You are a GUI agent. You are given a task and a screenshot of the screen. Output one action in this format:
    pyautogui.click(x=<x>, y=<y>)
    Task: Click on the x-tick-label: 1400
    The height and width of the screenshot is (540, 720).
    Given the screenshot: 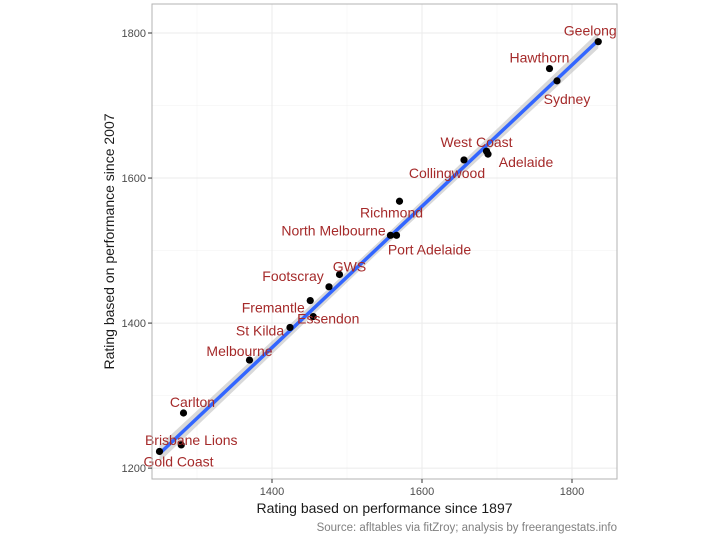 What is the action you would take?
    pyautogui.click(x=272, y=492)
    